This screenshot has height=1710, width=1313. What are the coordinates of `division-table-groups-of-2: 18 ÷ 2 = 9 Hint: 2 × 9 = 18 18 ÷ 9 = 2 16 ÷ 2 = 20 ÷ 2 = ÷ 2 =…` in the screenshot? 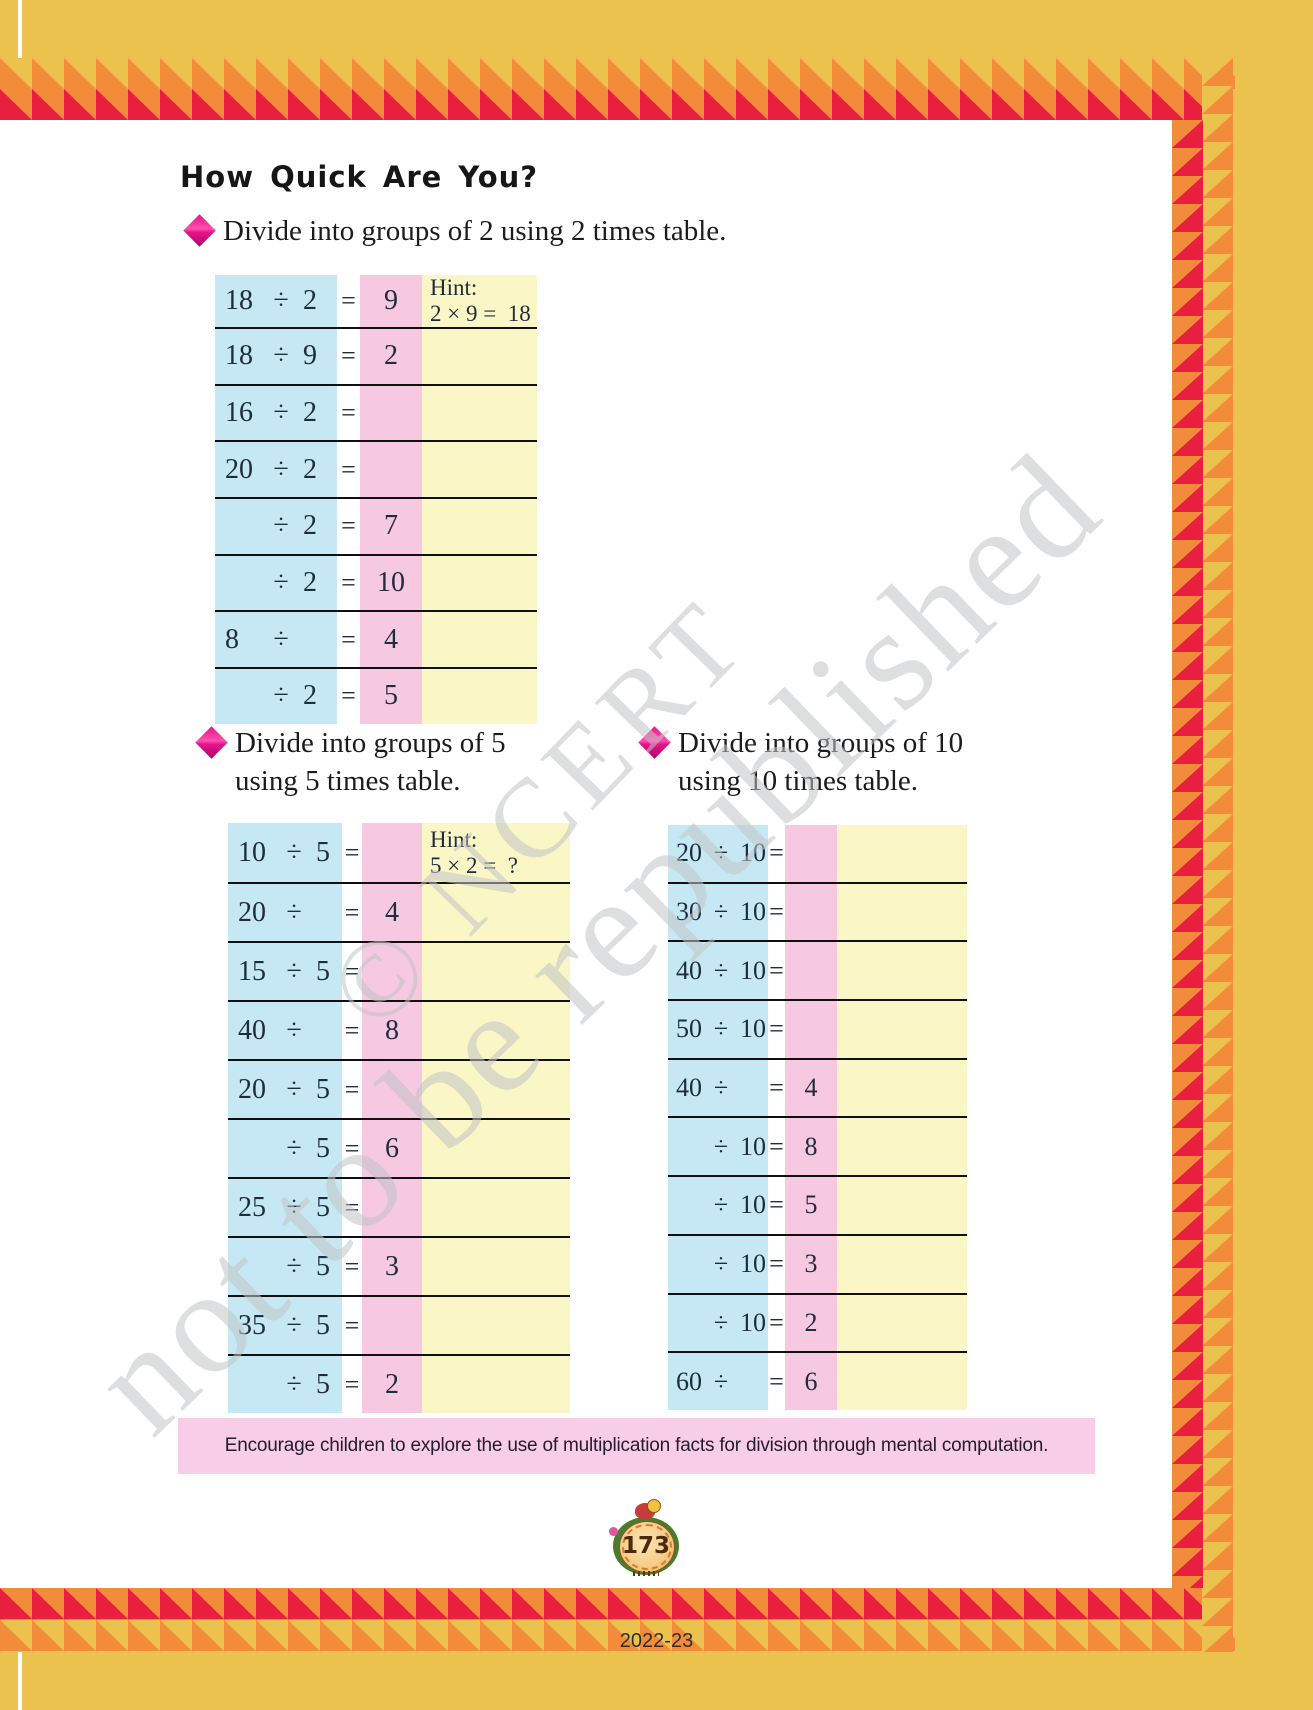 It's located at (376, 499).